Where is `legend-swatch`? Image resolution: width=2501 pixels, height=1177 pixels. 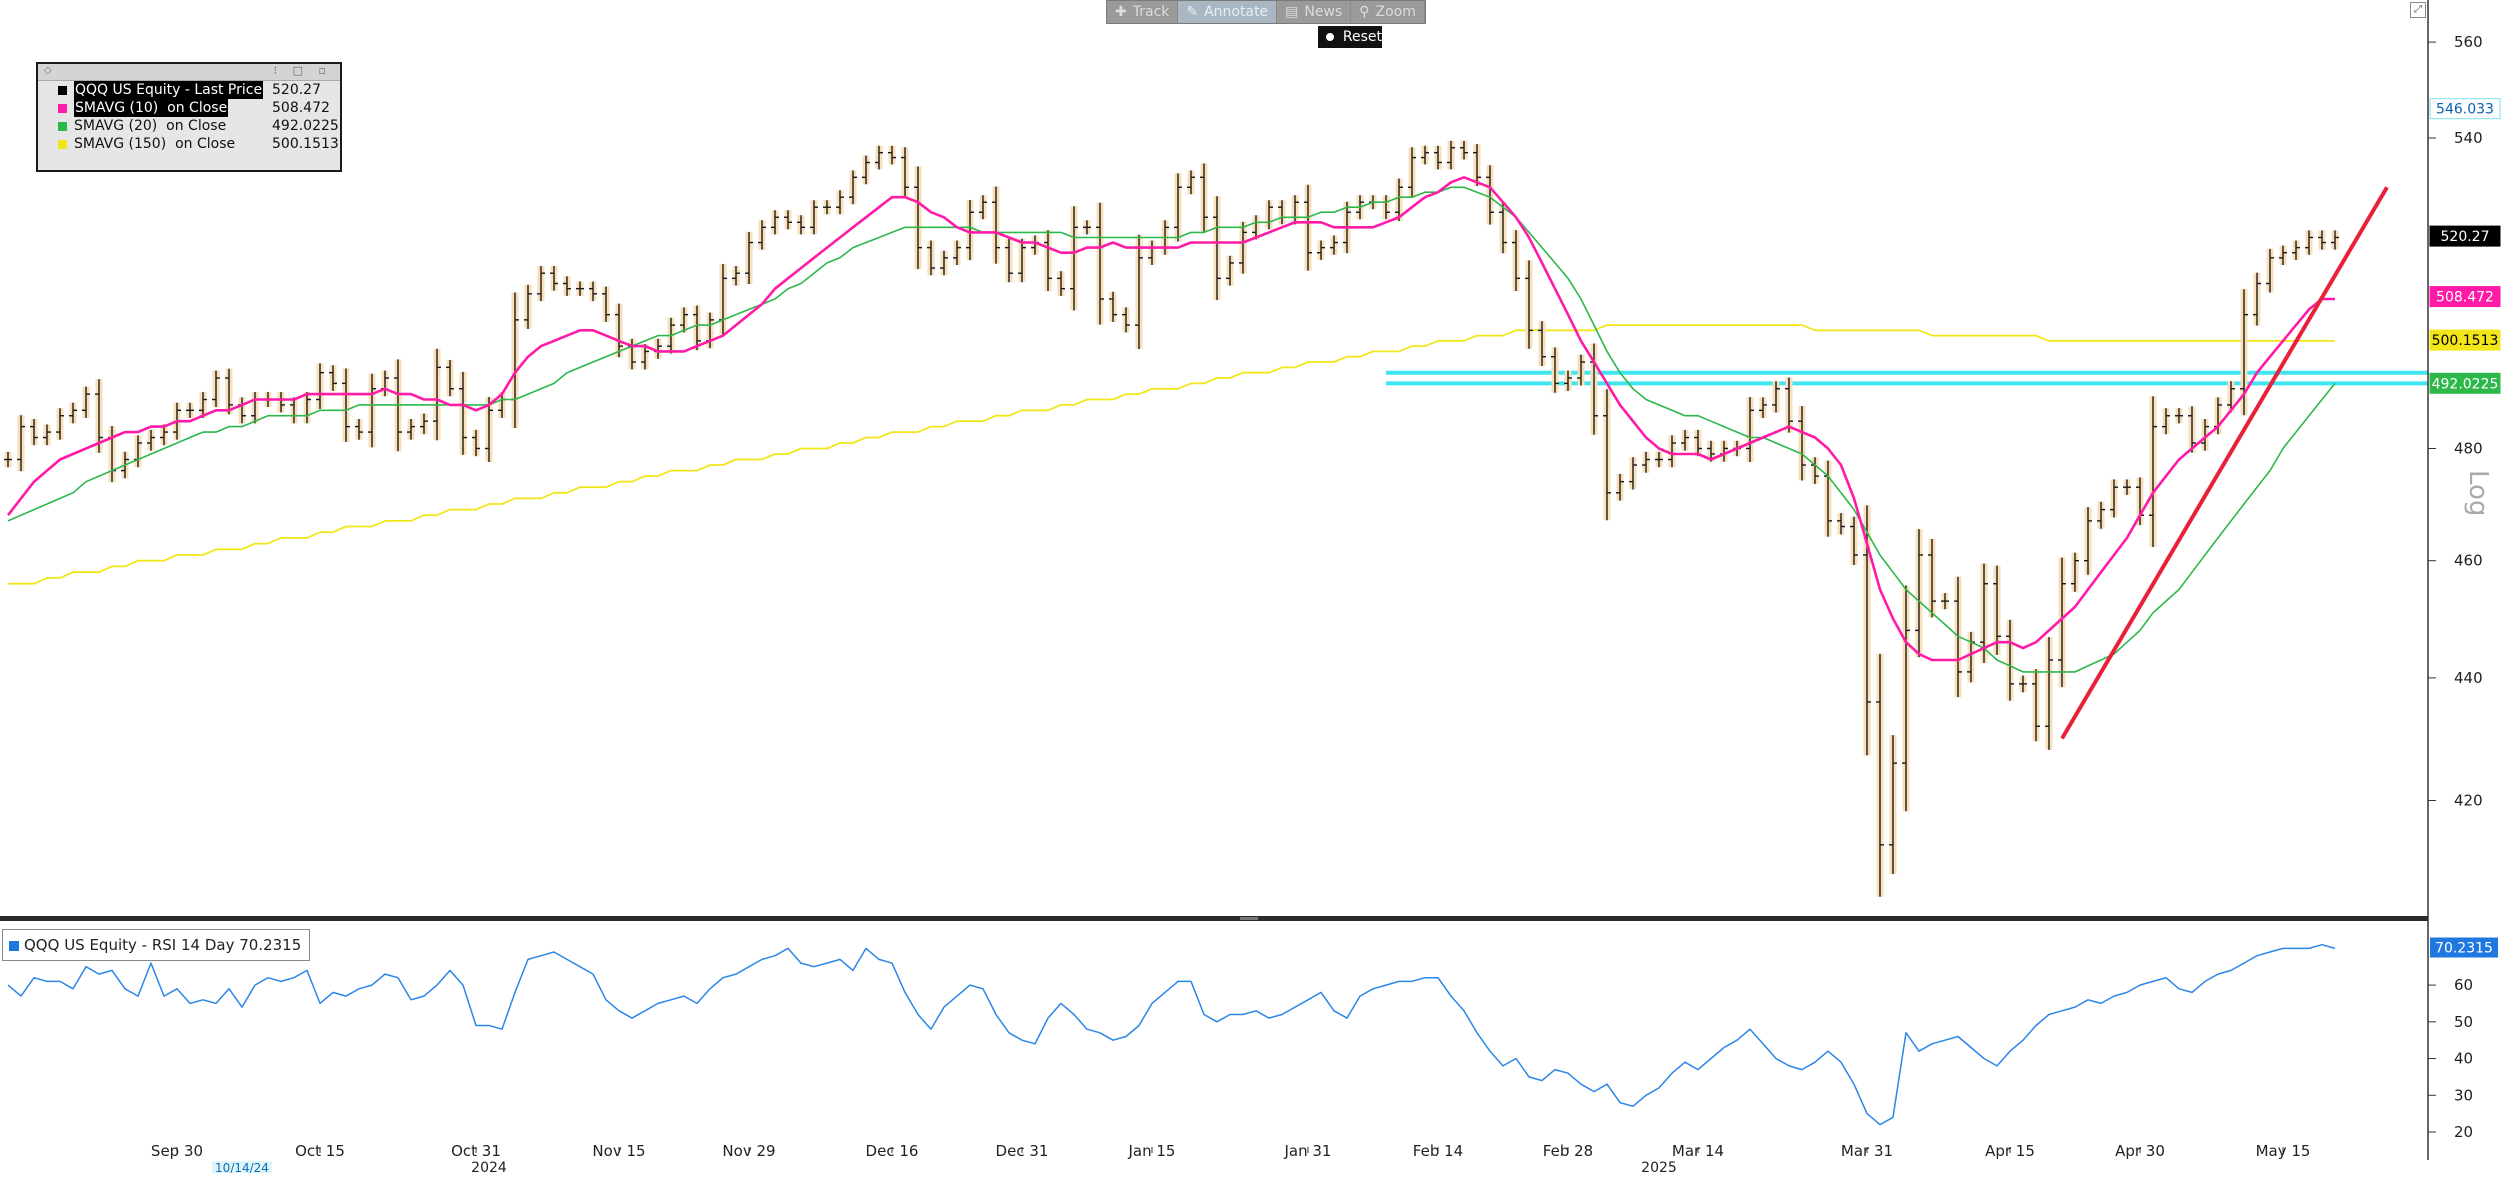
legend-swatch is located at coordinates (62, 108).